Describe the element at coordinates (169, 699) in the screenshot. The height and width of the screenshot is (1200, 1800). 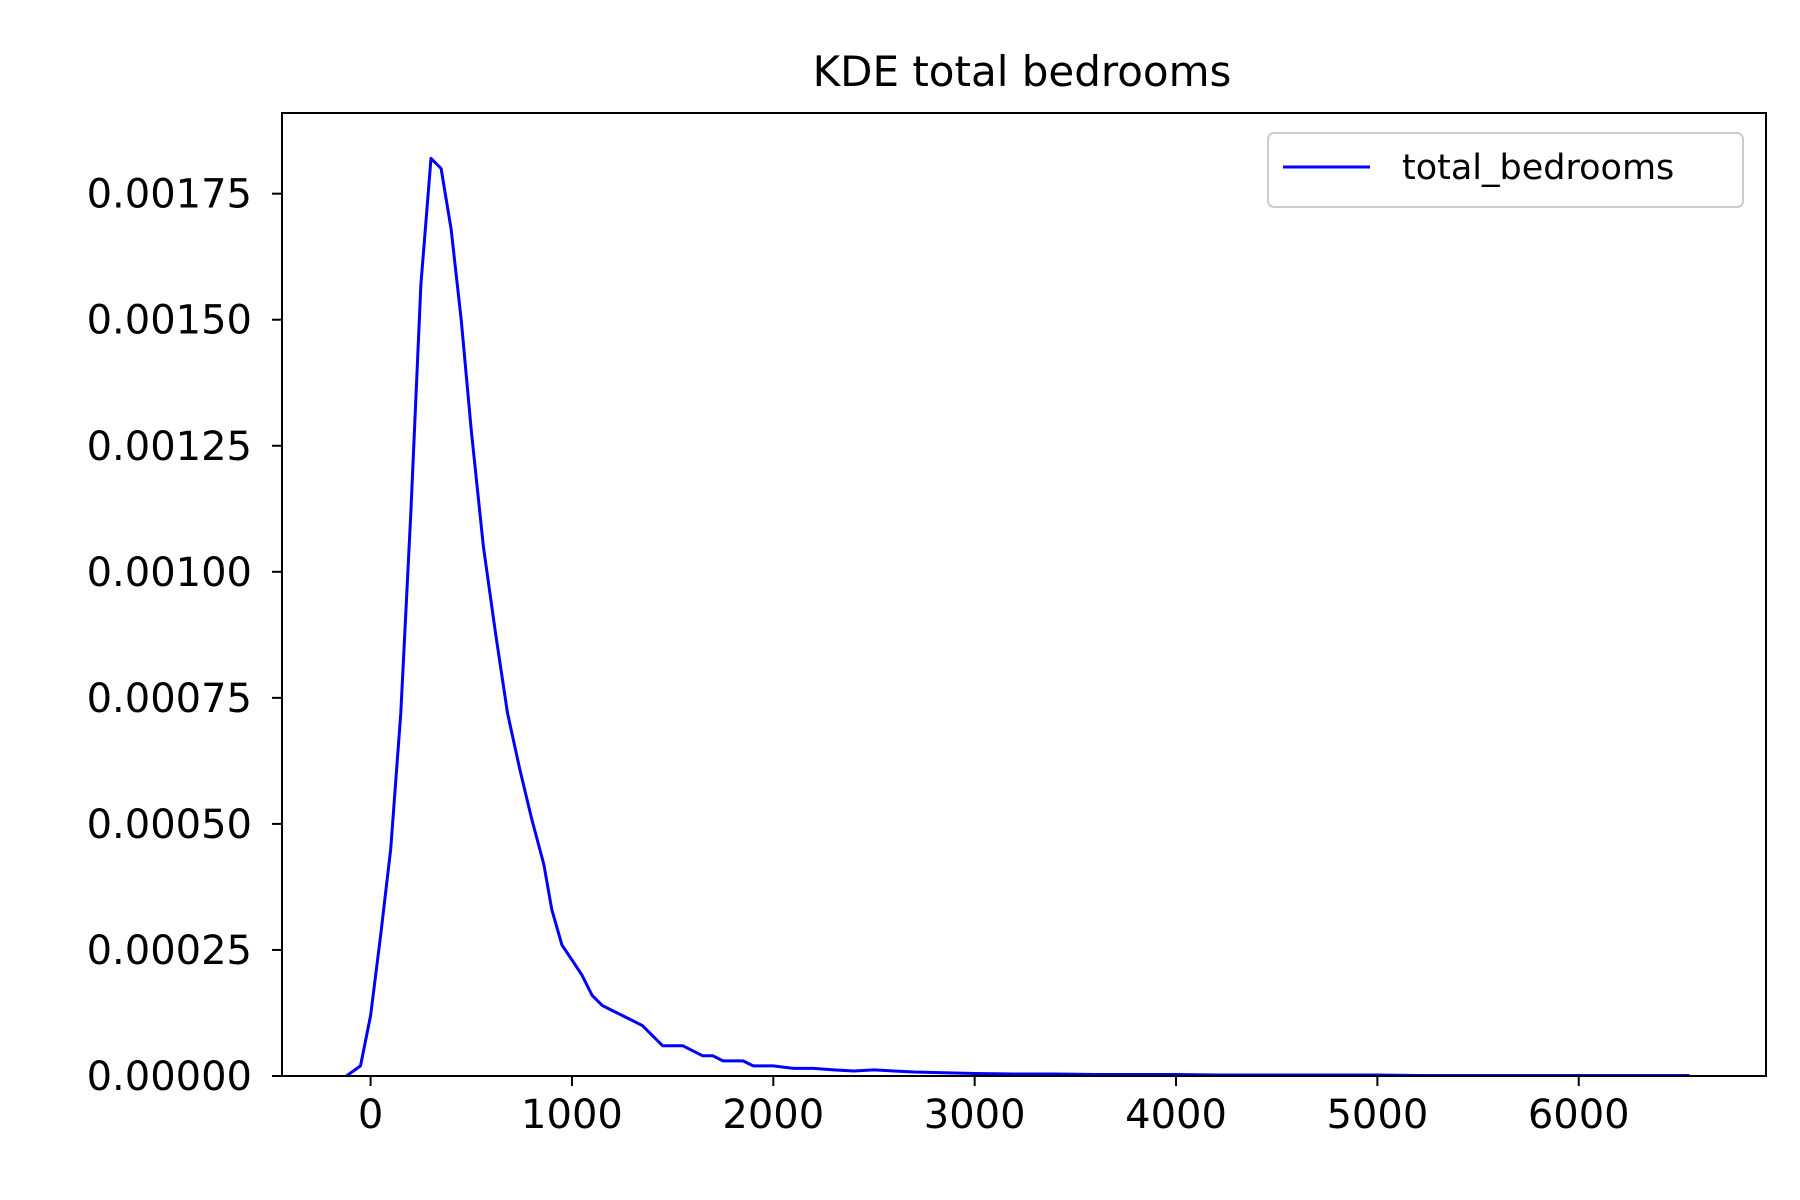
I see `y-tick-label: 0.00075` at that location.